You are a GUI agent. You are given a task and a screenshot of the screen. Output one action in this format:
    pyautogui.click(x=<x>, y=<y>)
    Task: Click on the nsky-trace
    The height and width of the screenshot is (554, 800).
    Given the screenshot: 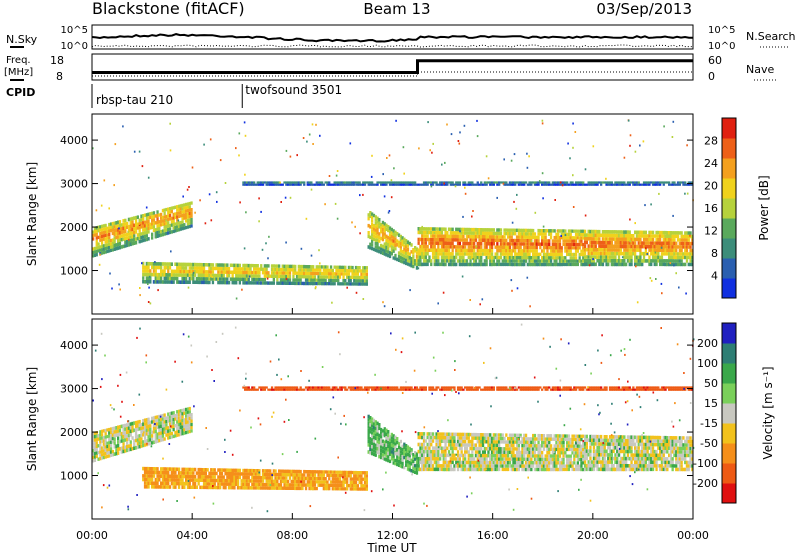 What is the action you would take?
    pyautogui.click(x=392, y=38)
    